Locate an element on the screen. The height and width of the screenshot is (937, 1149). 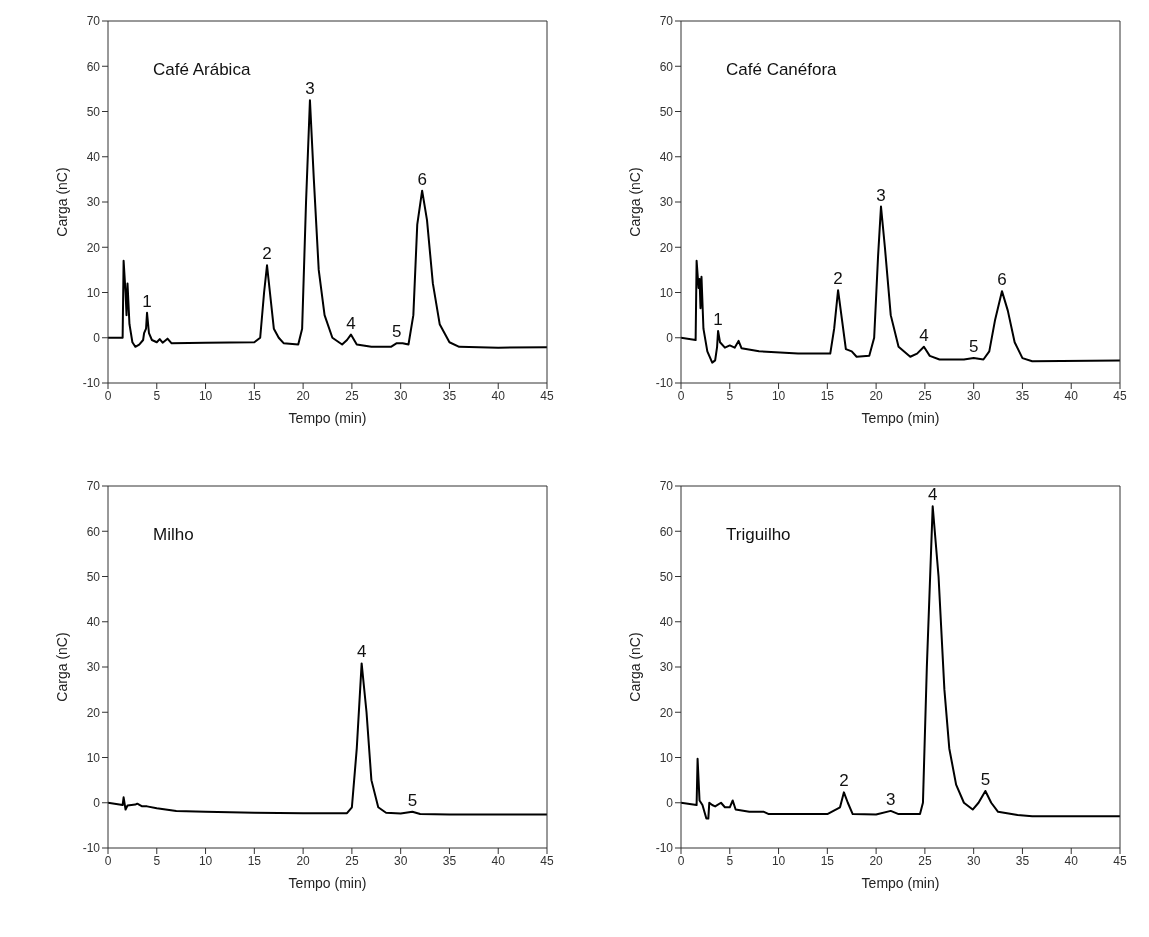
text: Café Arábica is located at coordinates (202, 70).